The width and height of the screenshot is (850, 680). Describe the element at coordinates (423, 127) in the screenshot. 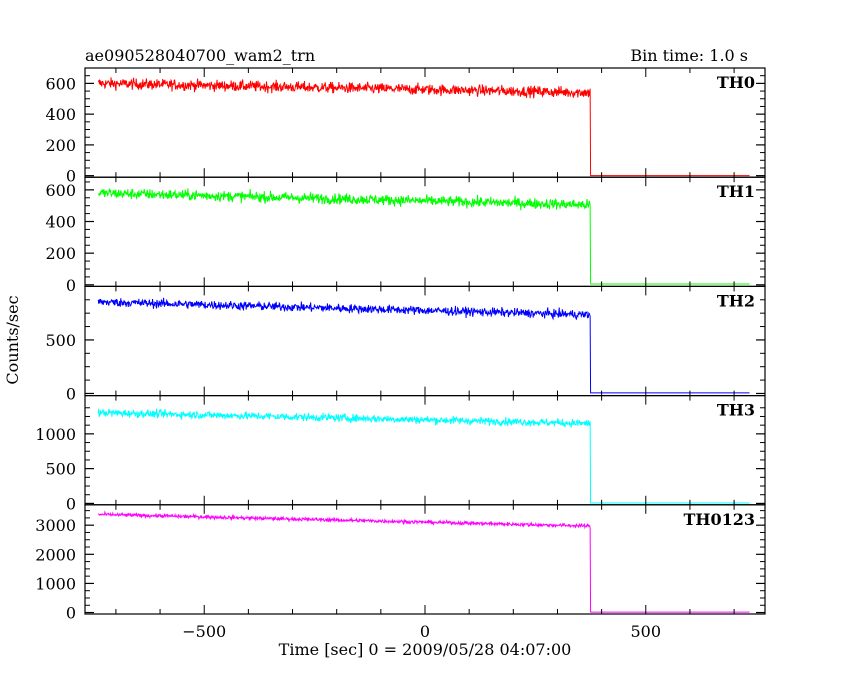

I see `series-line-th0` at that location.